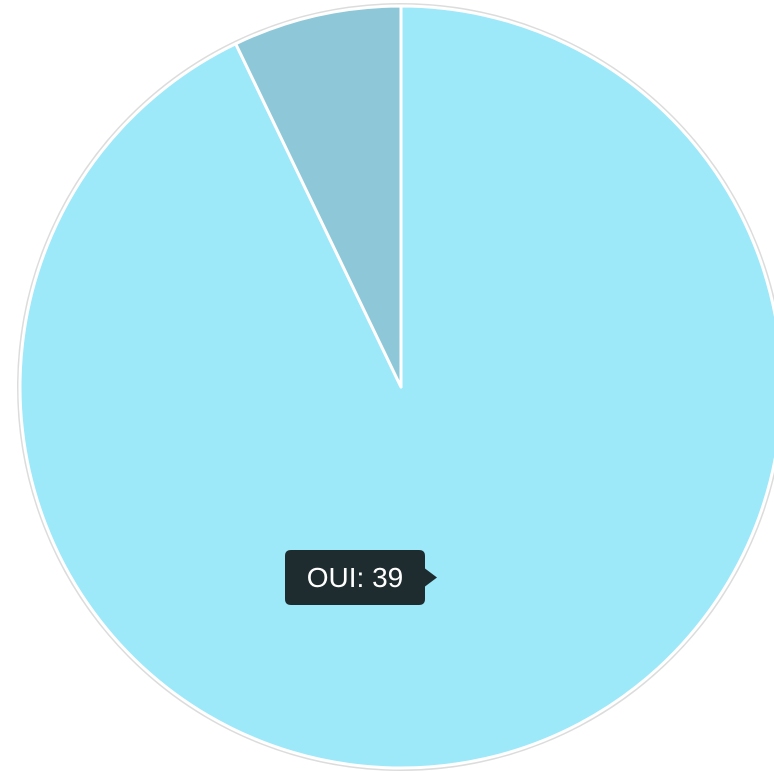  I want to click on tooltip: OUI: 39, so click(361, 577).